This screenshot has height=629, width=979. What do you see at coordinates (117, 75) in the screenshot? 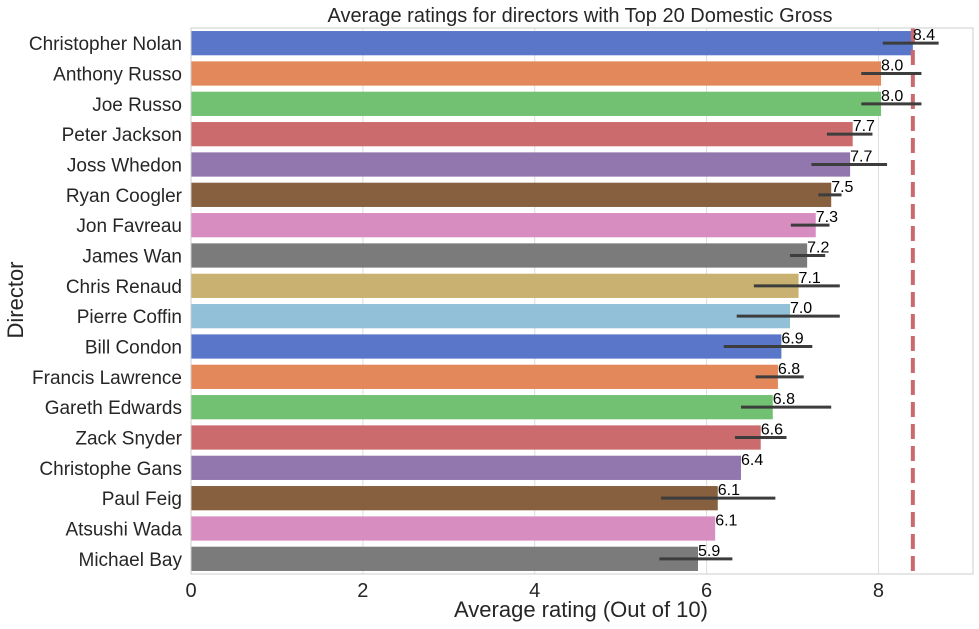
I see `y-tick-label: Anthony Russo` at bounding box center [117, 75].